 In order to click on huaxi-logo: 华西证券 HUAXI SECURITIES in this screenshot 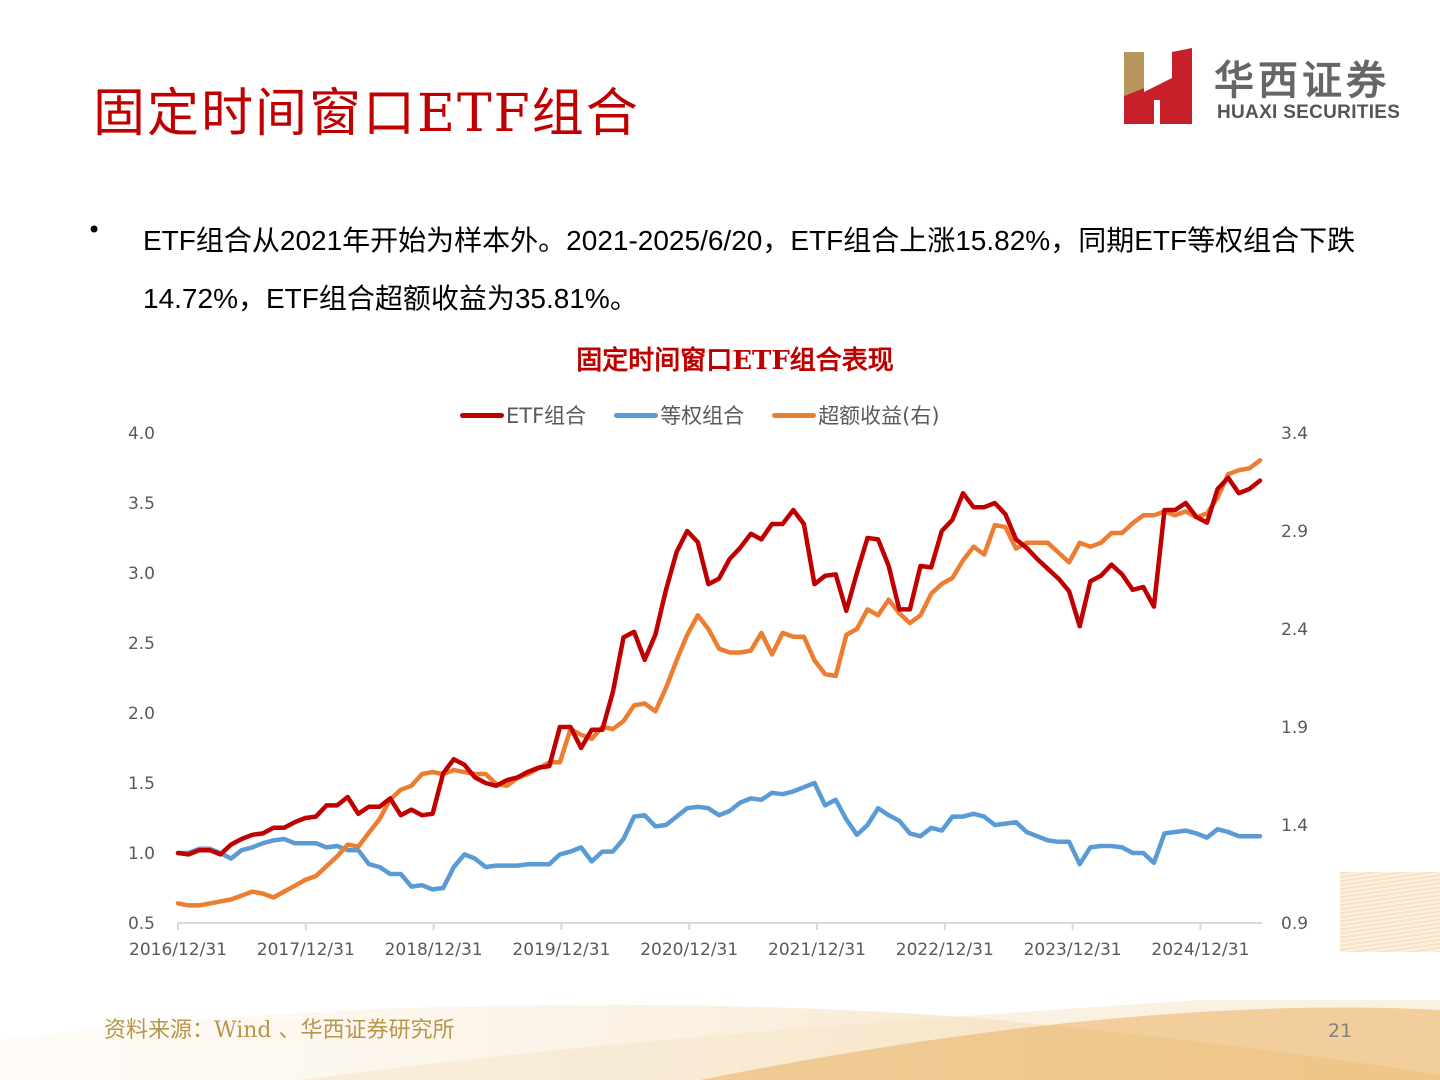, I will do `click(1267, 88)`.